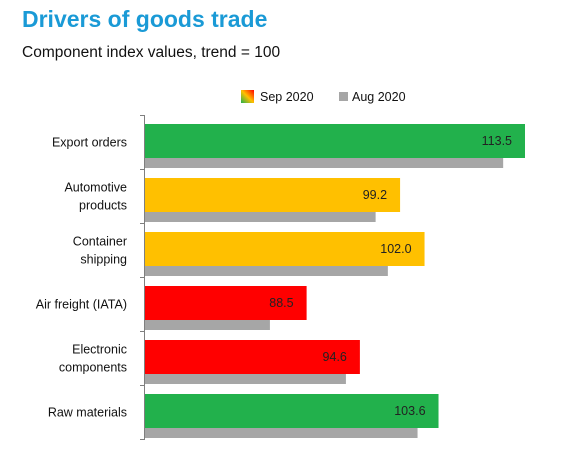  What do you see at coordinates (81, 305) in the screenshot?
I see `category-label: Air freight (IATA)` at bounding box center [81, 305].